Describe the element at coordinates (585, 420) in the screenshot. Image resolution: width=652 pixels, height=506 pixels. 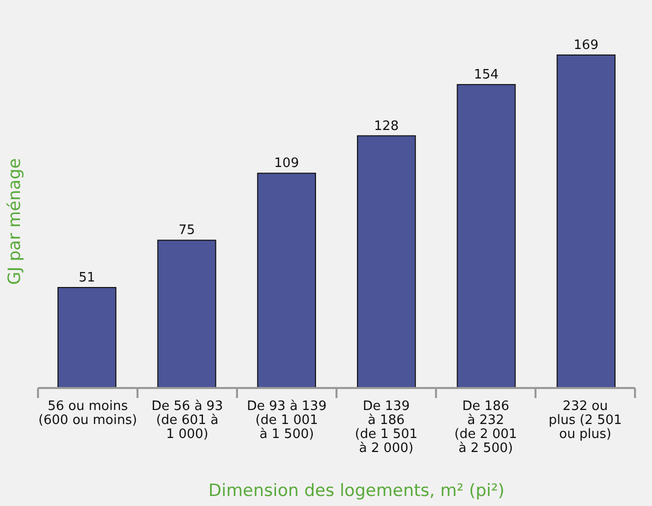
I see `x-tick-label: 232 ou plus (2 501 ou plus)` at that location.